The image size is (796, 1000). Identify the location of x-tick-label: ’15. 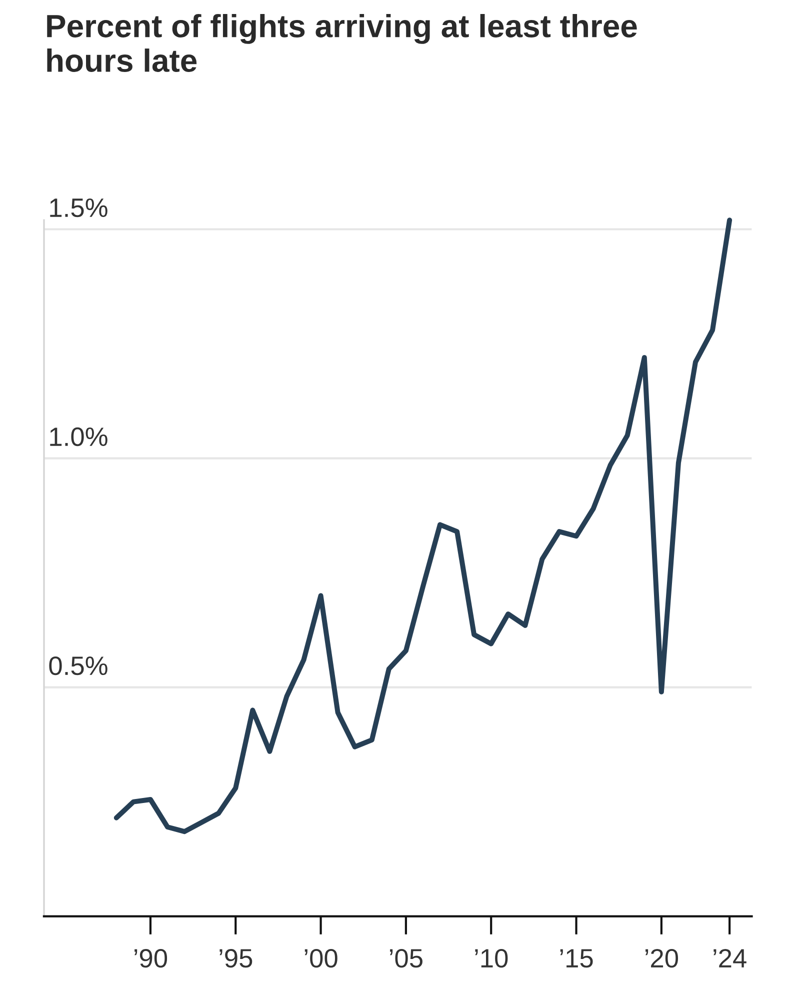
(576, 958).